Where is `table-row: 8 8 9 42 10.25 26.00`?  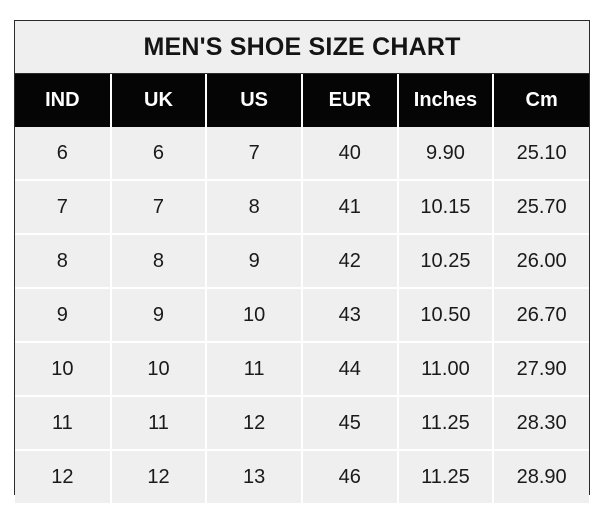
table-row: 8 8 9 42 10.25 26.00 is located at coordinates (302, 261).